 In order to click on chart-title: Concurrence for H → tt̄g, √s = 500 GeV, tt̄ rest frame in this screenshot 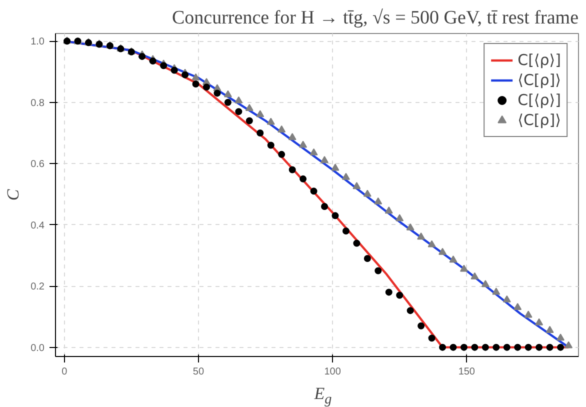, I will do `click(375, 18)`.